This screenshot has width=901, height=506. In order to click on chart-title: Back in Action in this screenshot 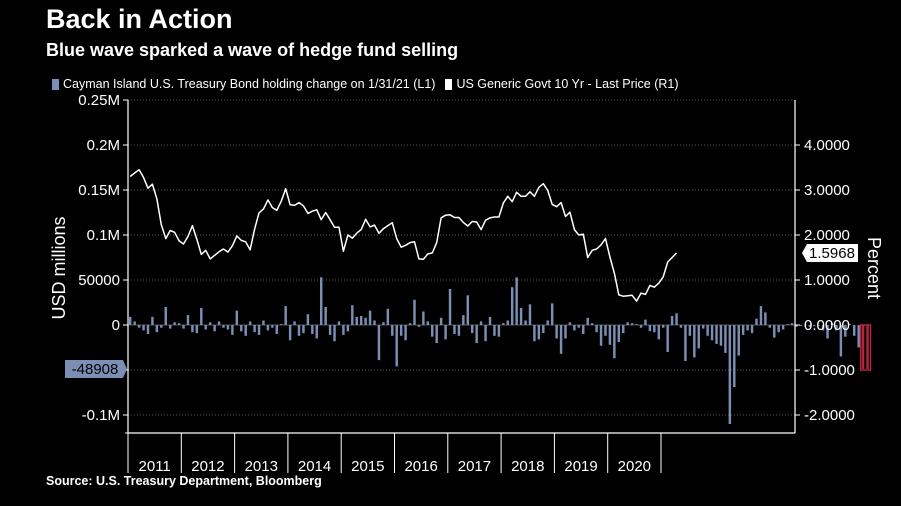, I will do `click(139, 19)`.